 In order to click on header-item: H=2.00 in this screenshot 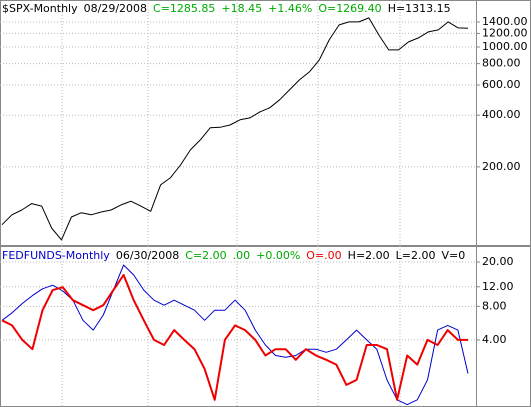, I will do `click(369, 255)`.